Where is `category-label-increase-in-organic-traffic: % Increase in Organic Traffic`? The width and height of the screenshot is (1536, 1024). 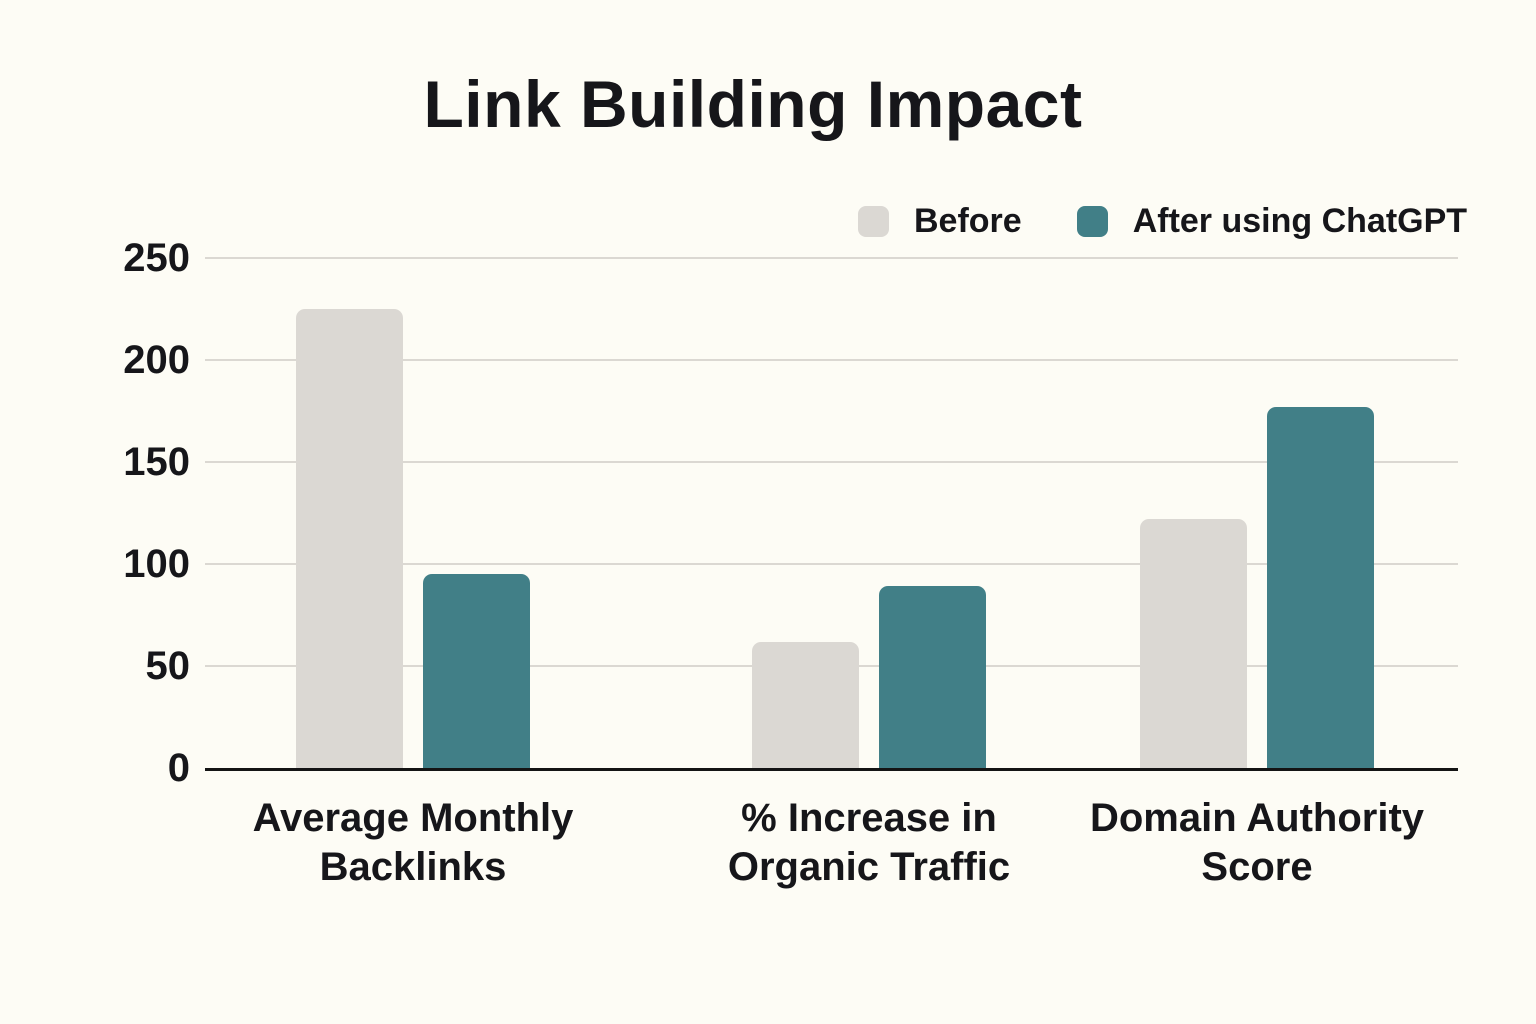
category-label-increase-in-organic-traffic: % Increase in Organic Traffic is located at coordinates (869, 843).